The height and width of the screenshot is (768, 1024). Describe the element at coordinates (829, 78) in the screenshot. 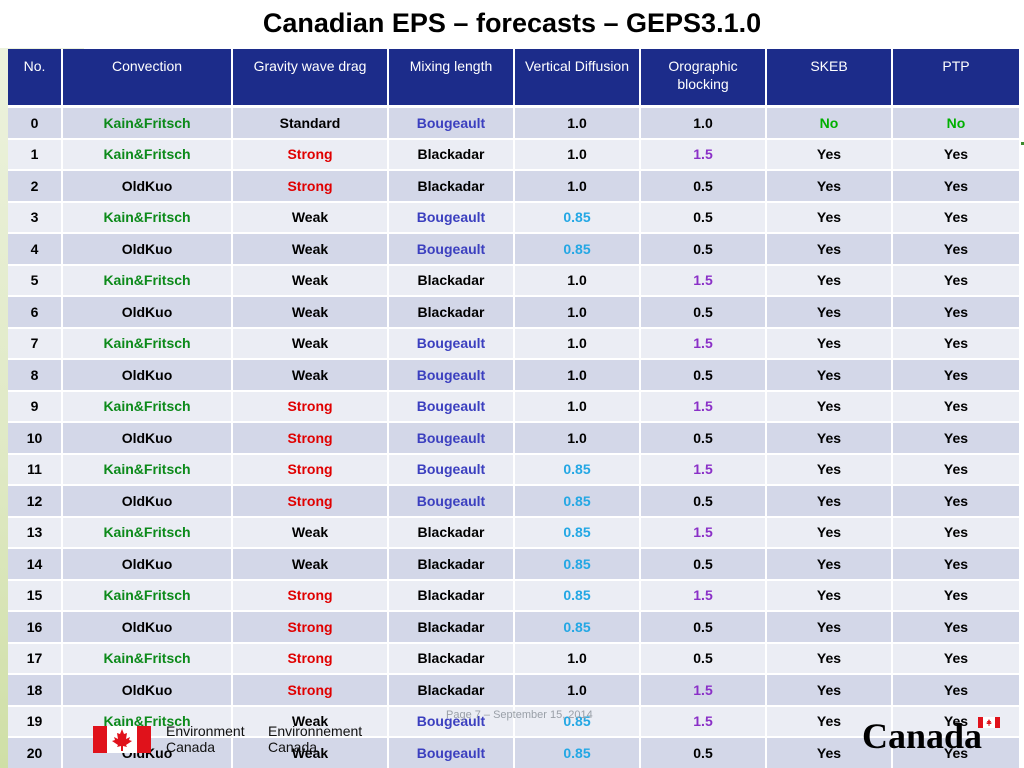

I see `header-skeb: SKEB` at that location.